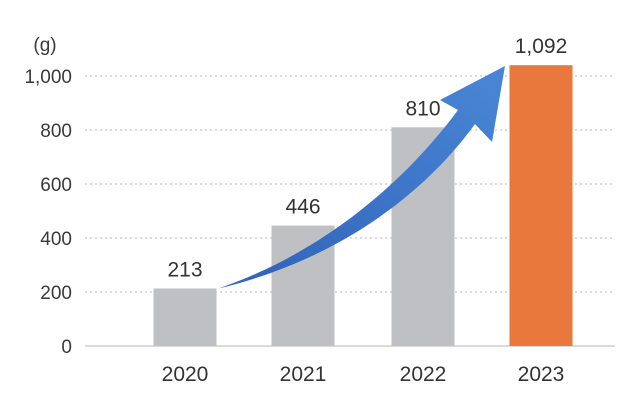  I want to click on x-tick-label-2021: 2021, so click(303, 374).